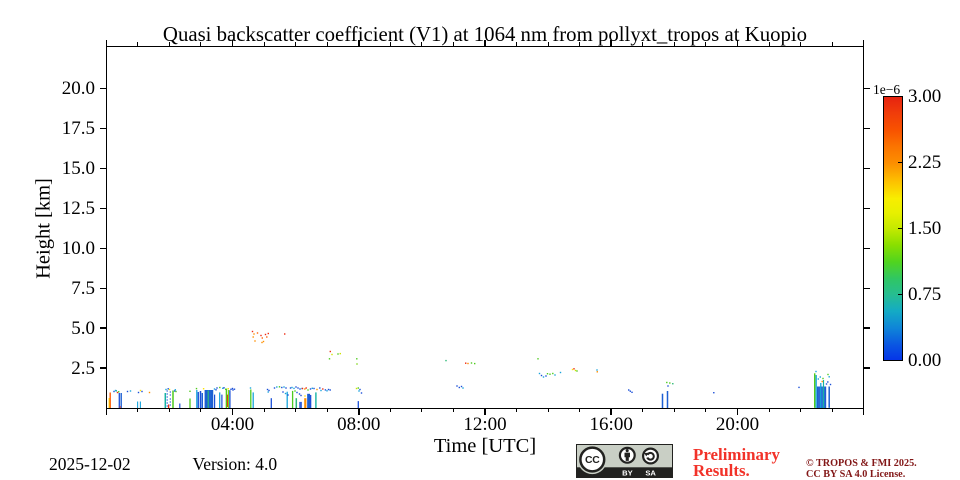 Image resolution: width=960 pixels, height=480 pixels. What do you see at coordinates (650, 472) in the screenshot?
I see `svg-text: SA` at bounding box center [650, 472].